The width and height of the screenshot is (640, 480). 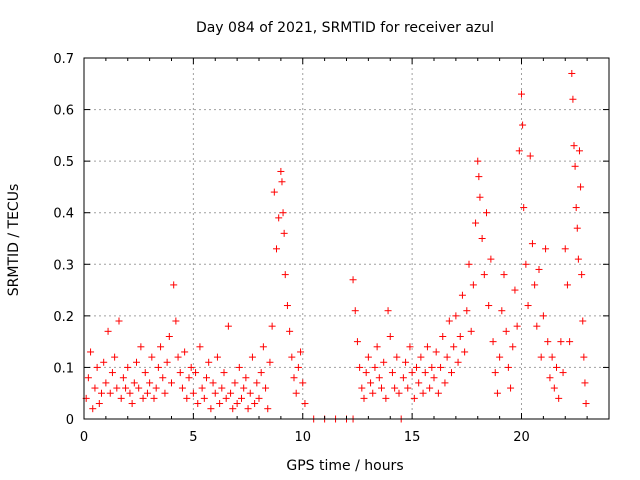 I want to click on y-tick-label: 0.4, so click(x=63, y=214).